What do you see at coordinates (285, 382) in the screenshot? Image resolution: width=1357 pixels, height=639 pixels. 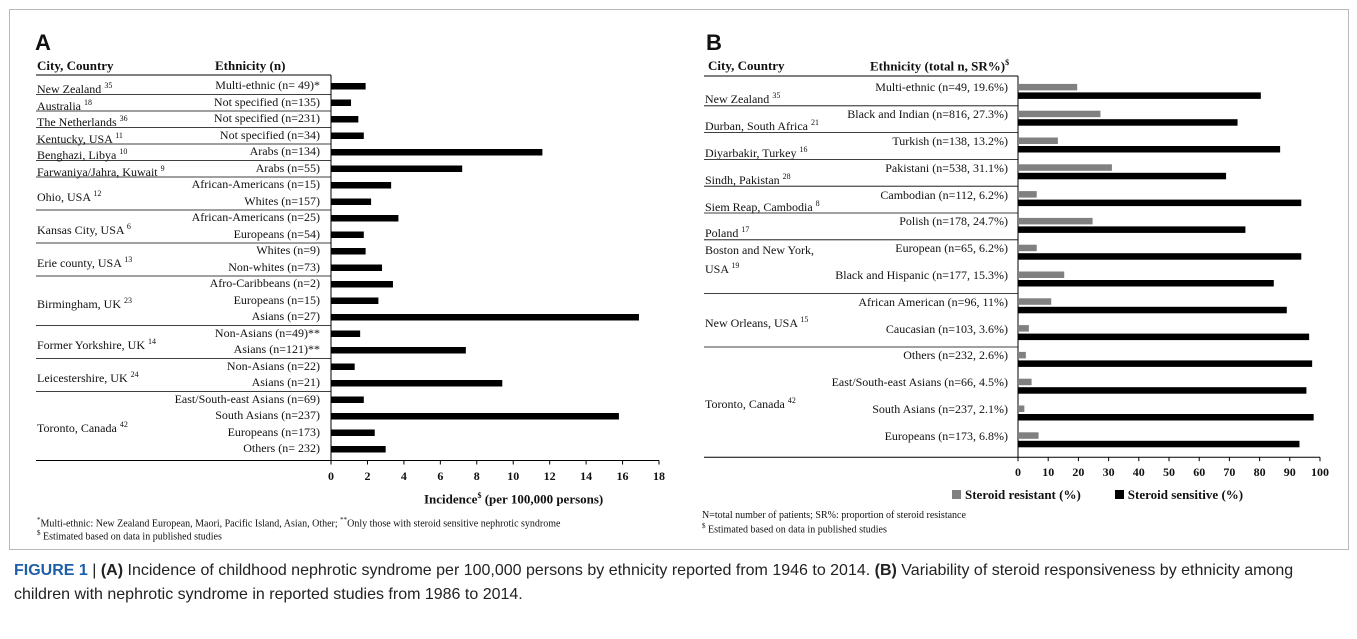 I see `ethnicity-label: Asians (n=21)` at bounding box center [285, 382].